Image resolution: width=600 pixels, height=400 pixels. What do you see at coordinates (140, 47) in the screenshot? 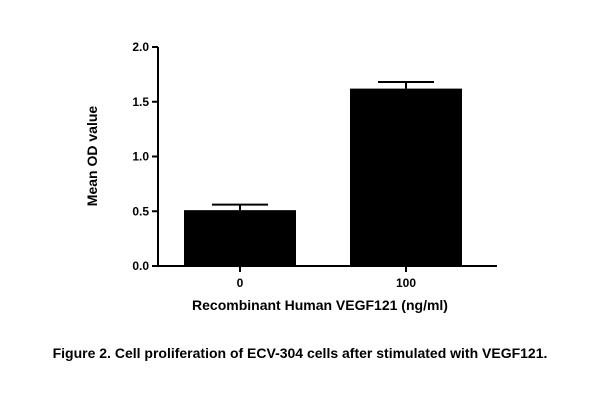
I see `y-tick-label: 2.0` at bounding box center [140, 47].